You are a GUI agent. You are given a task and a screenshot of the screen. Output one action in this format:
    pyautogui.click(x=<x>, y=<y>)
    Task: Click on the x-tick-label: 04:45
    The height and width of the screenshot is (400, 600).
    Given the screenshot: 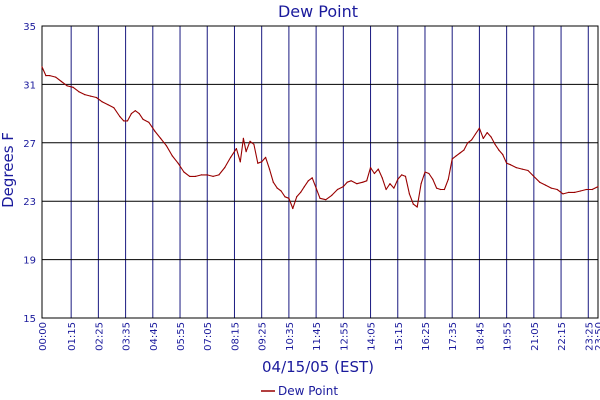 What is the action you would take?
    pyautogui.click(x=154, y=336)
    